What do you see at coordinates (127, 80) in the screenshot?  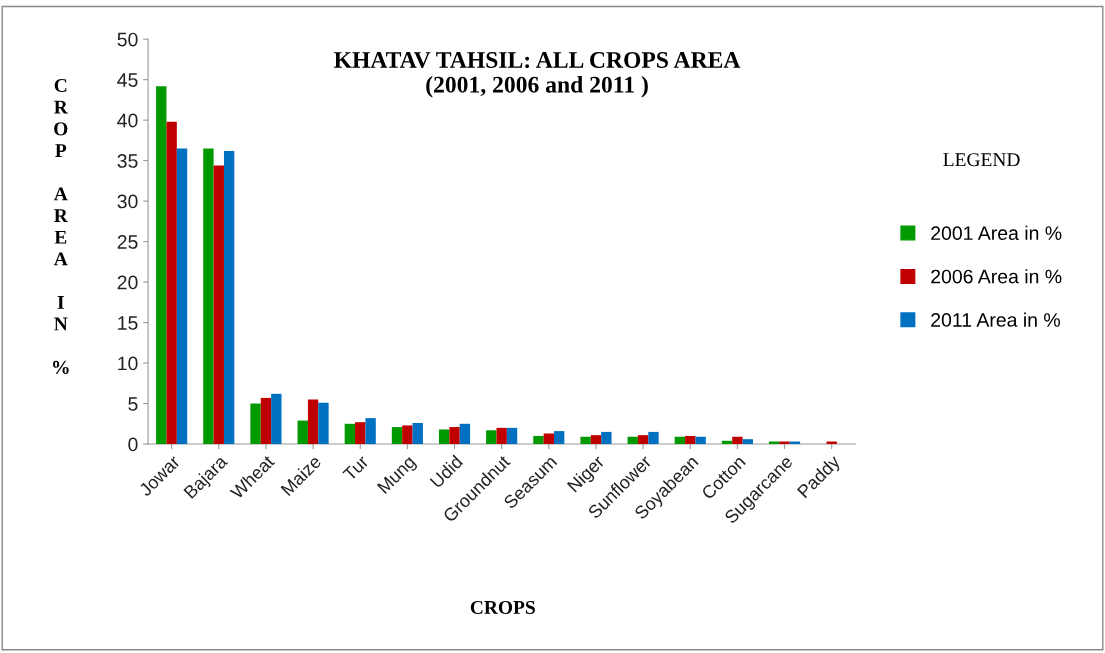 I see `y-tick-label: 45` at bounding box center [127, 80].